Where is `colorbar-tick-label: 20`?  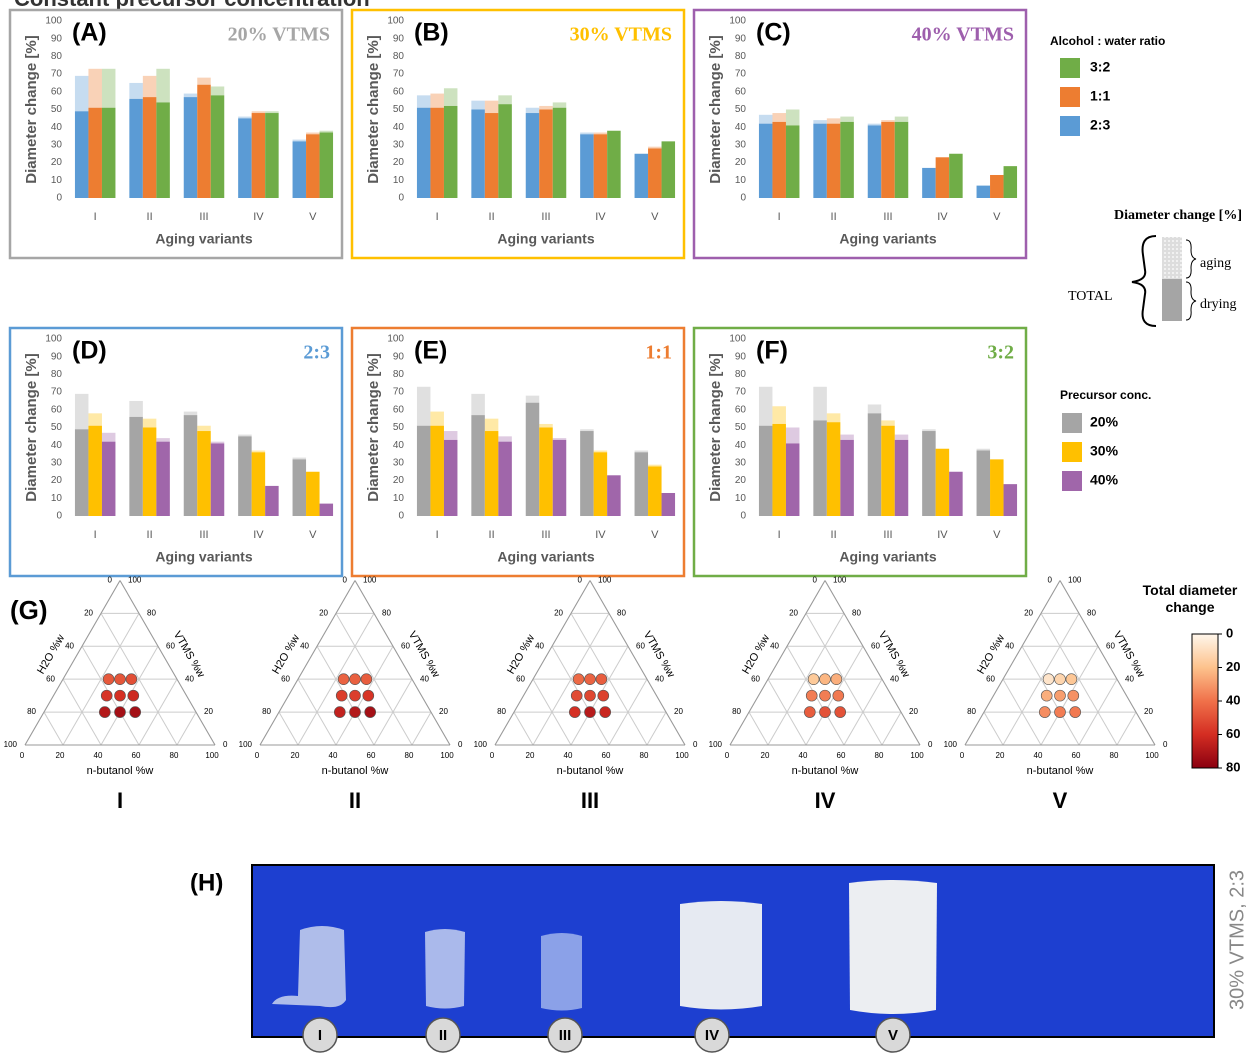
colorbar-tick-label: 20 is located at coordinates (1233, 666).